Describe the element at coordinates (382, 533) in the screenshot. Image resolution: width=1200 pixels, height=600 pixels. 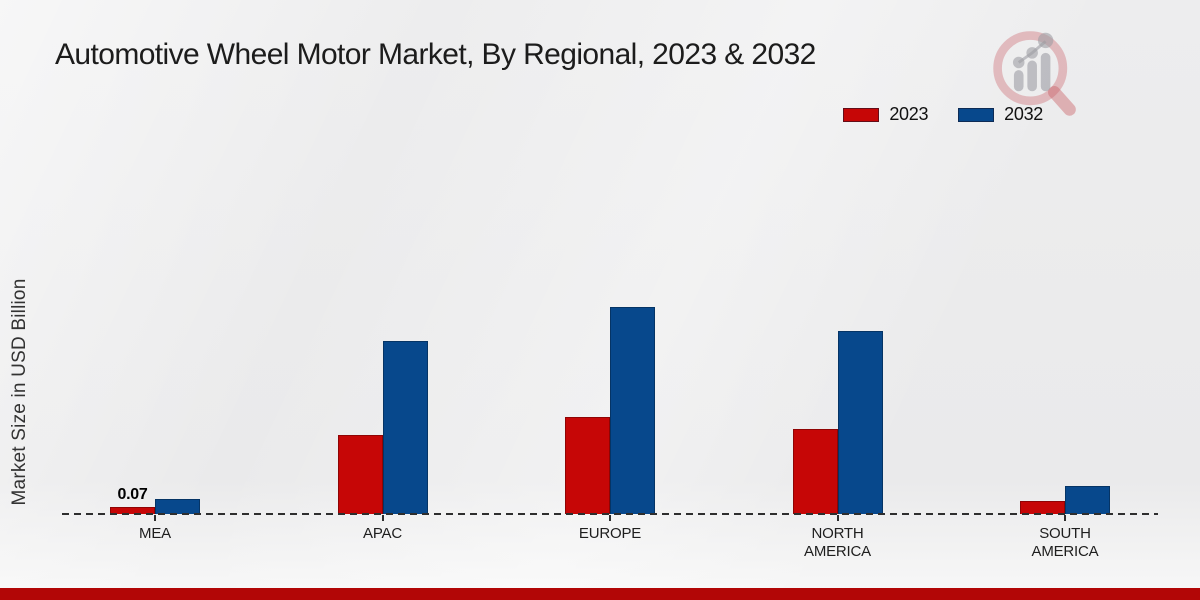
I see `x-axis-category-label-apac: APAC` at that location.